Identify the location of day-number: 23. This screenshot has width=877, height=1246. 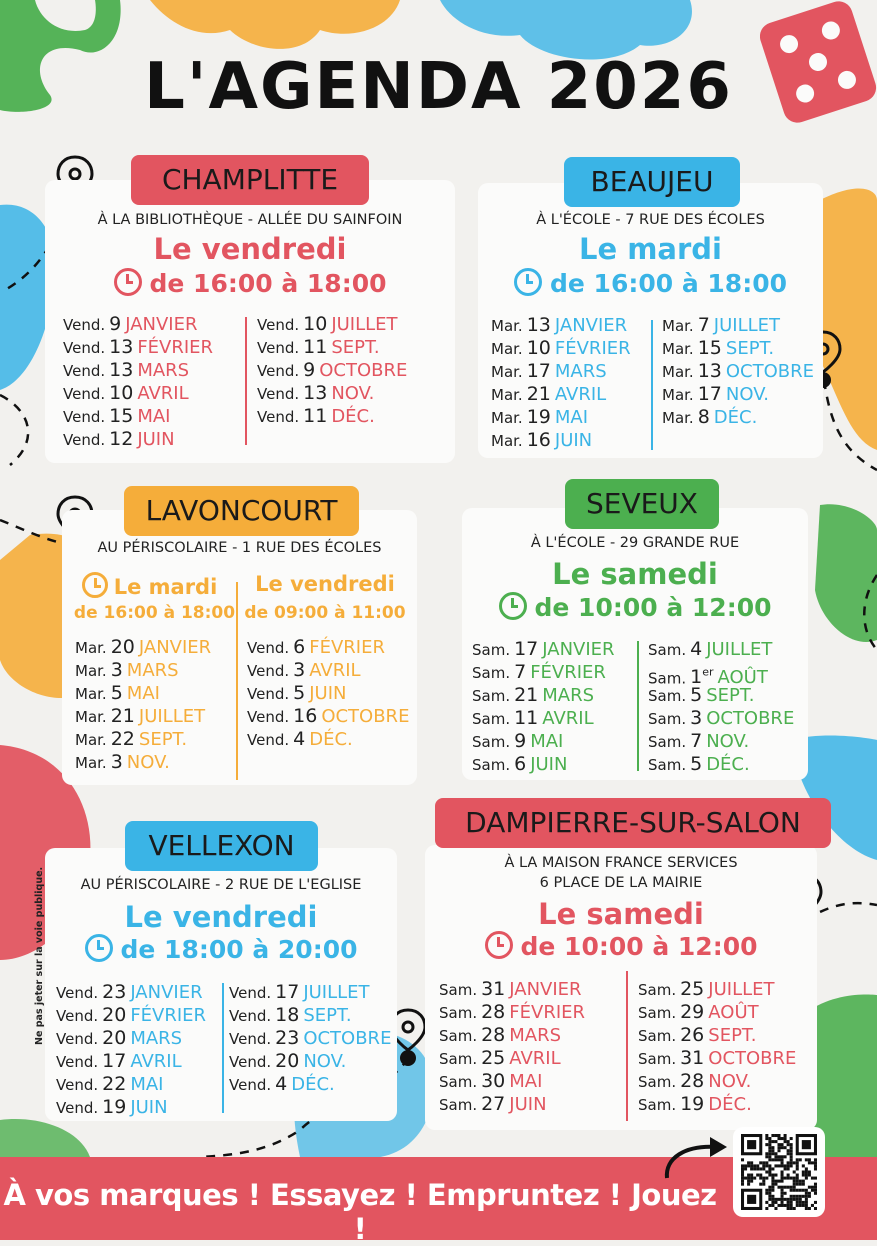
(287, 1038).